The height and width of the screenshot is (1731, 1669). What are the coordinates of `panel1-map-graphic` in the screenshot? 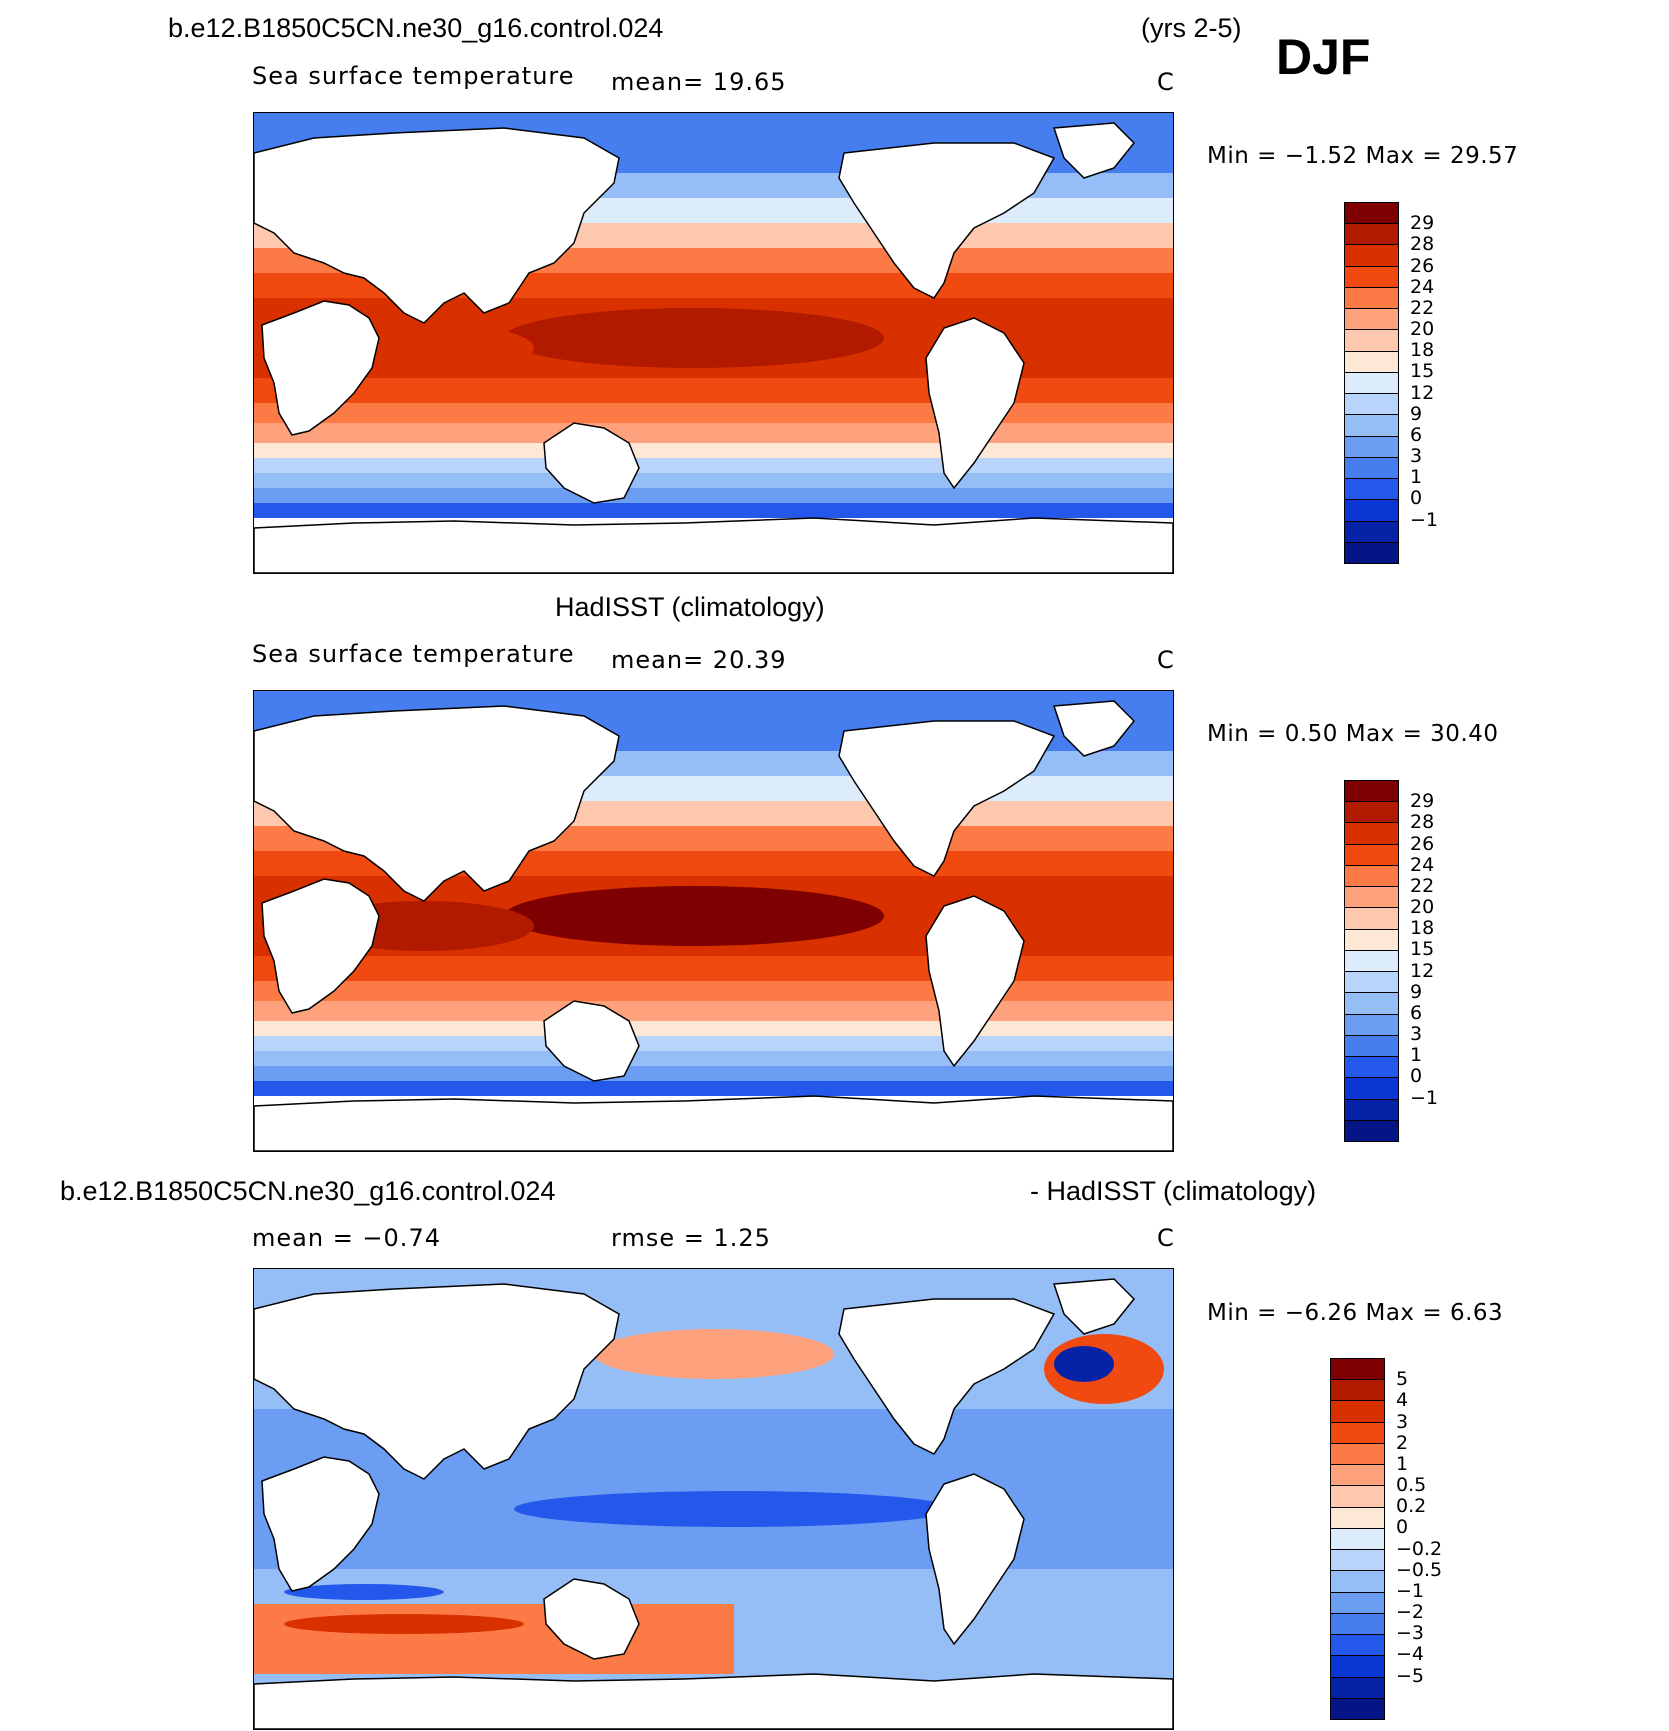 It's located at (713, 343).